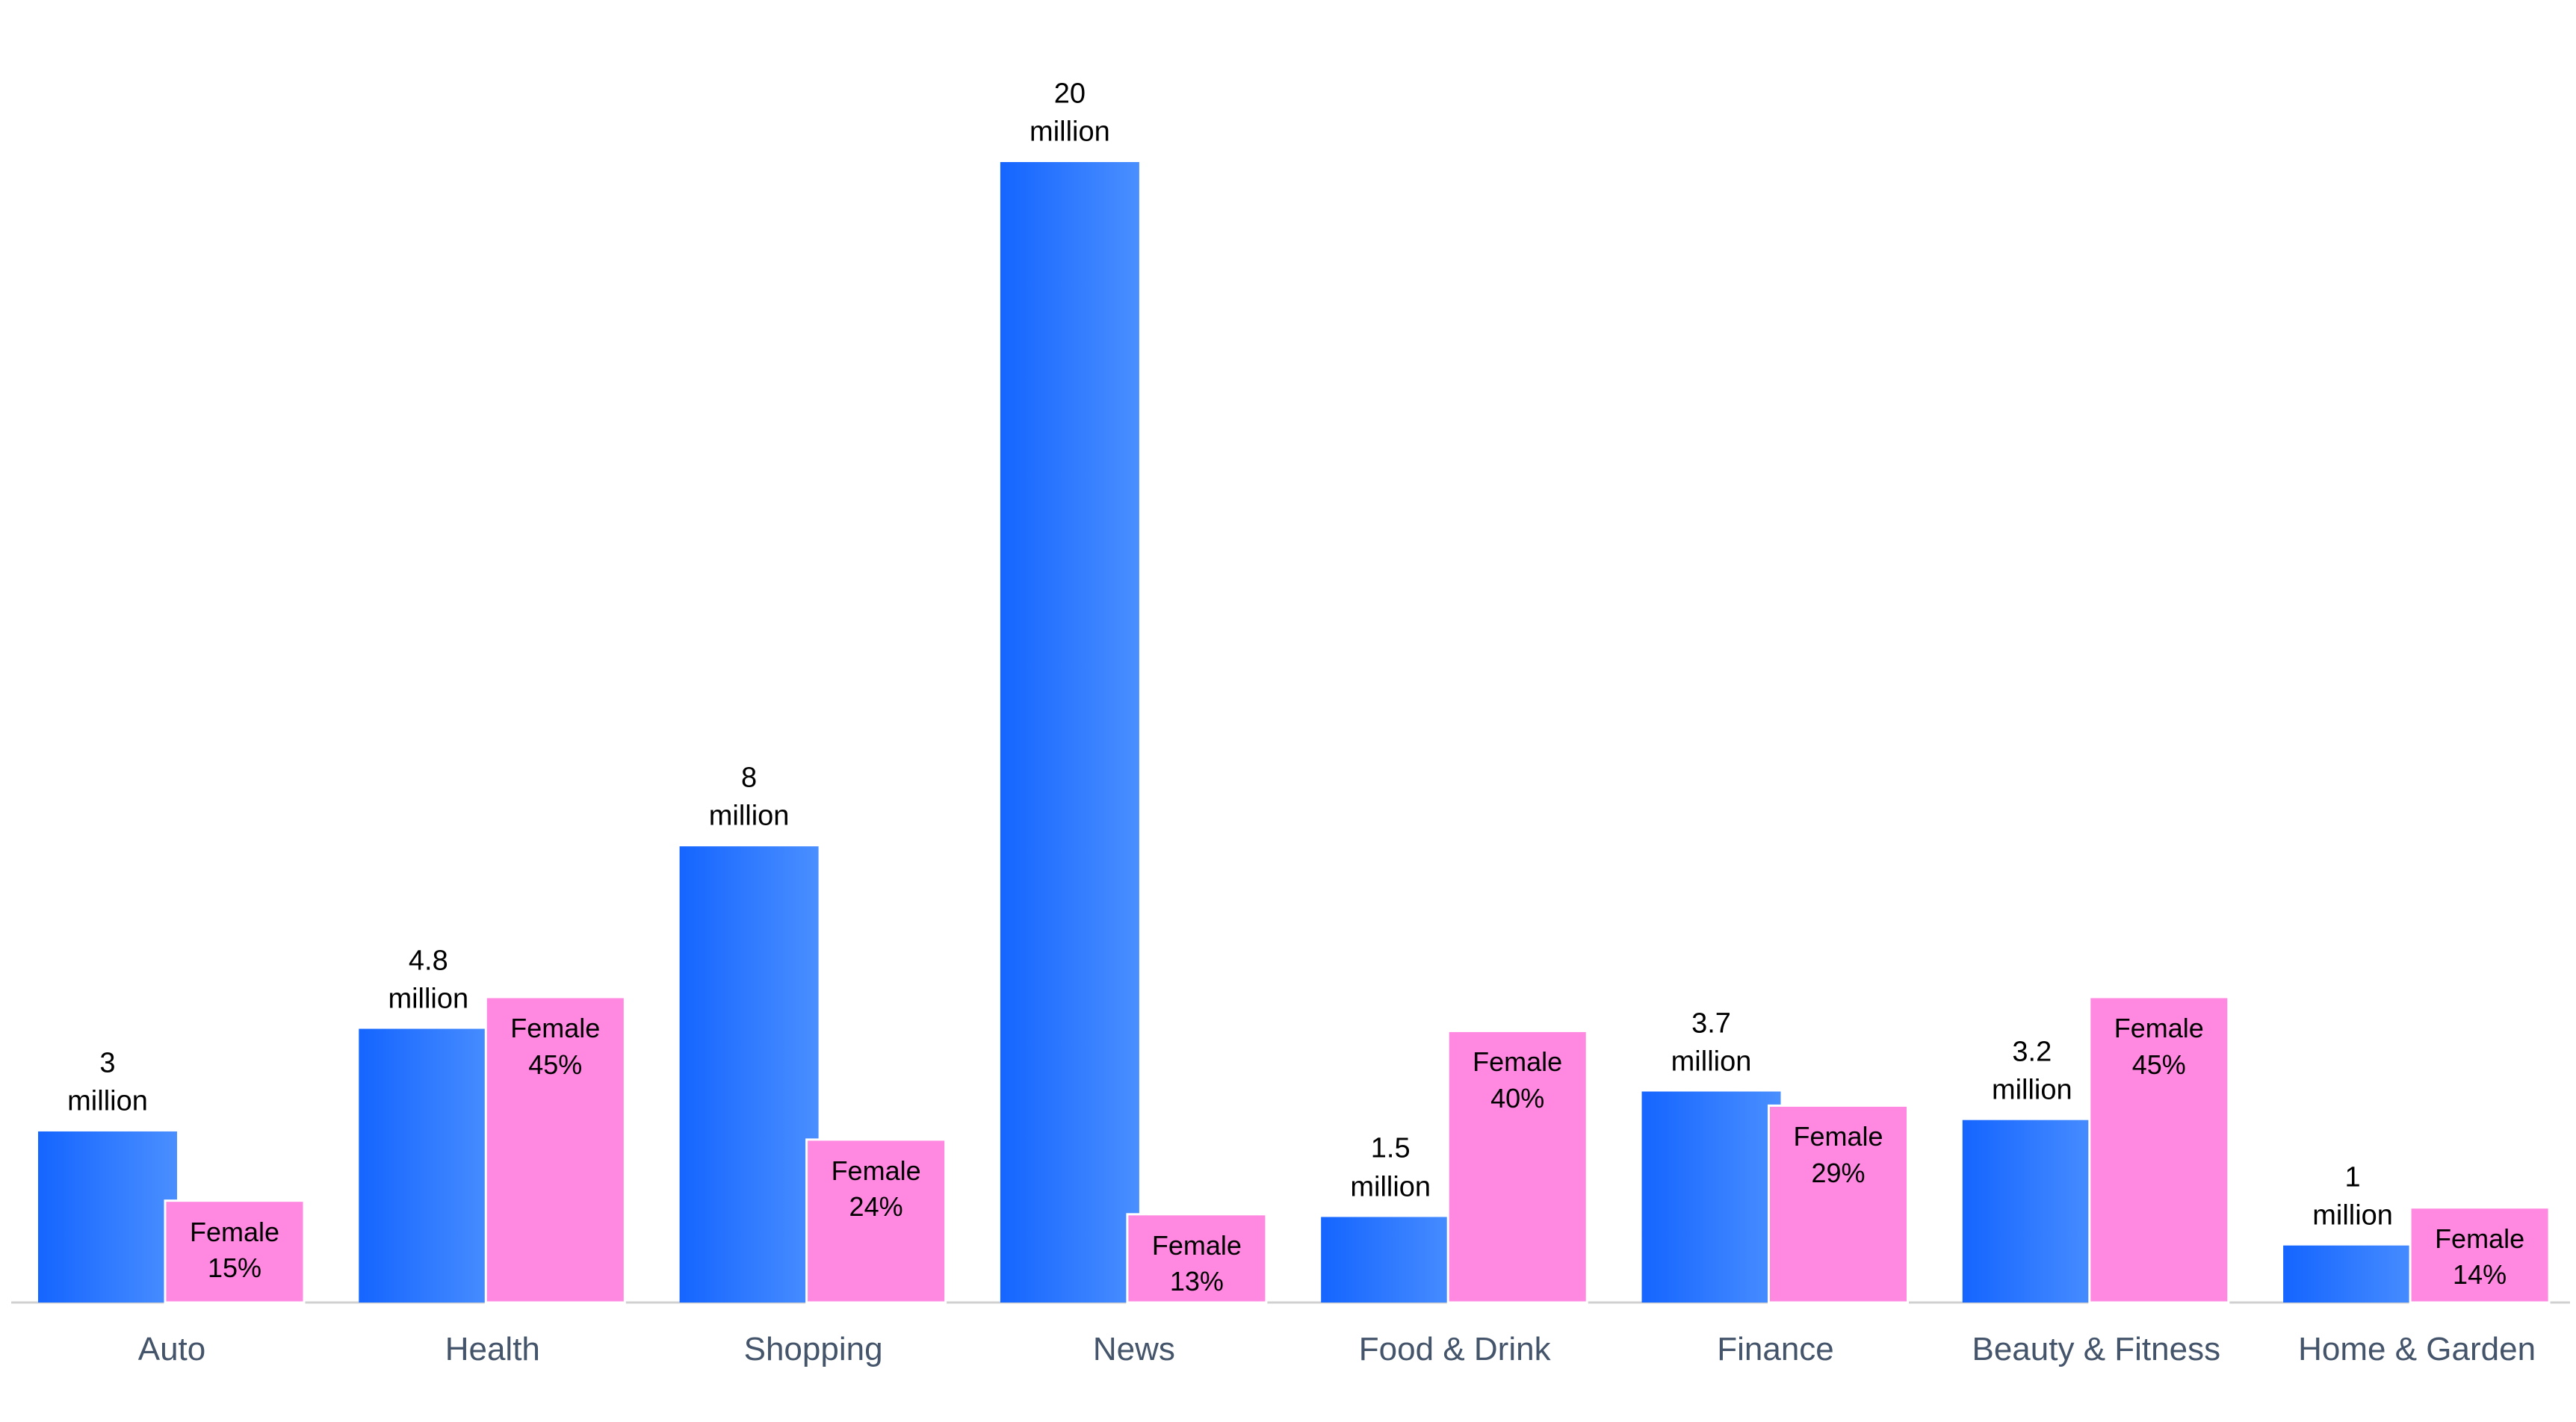 Image resolution: width=2576 pixels, height=1422 pixels. I want to click on data-label: Female 24%, so click(876, 1189).